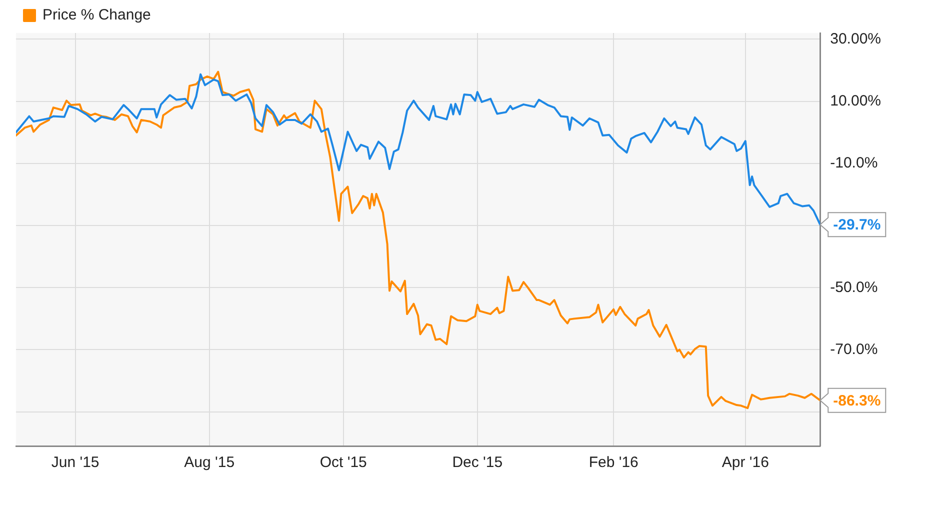  I want to click on x-tick-label: Feb '16, so click(613, 463).